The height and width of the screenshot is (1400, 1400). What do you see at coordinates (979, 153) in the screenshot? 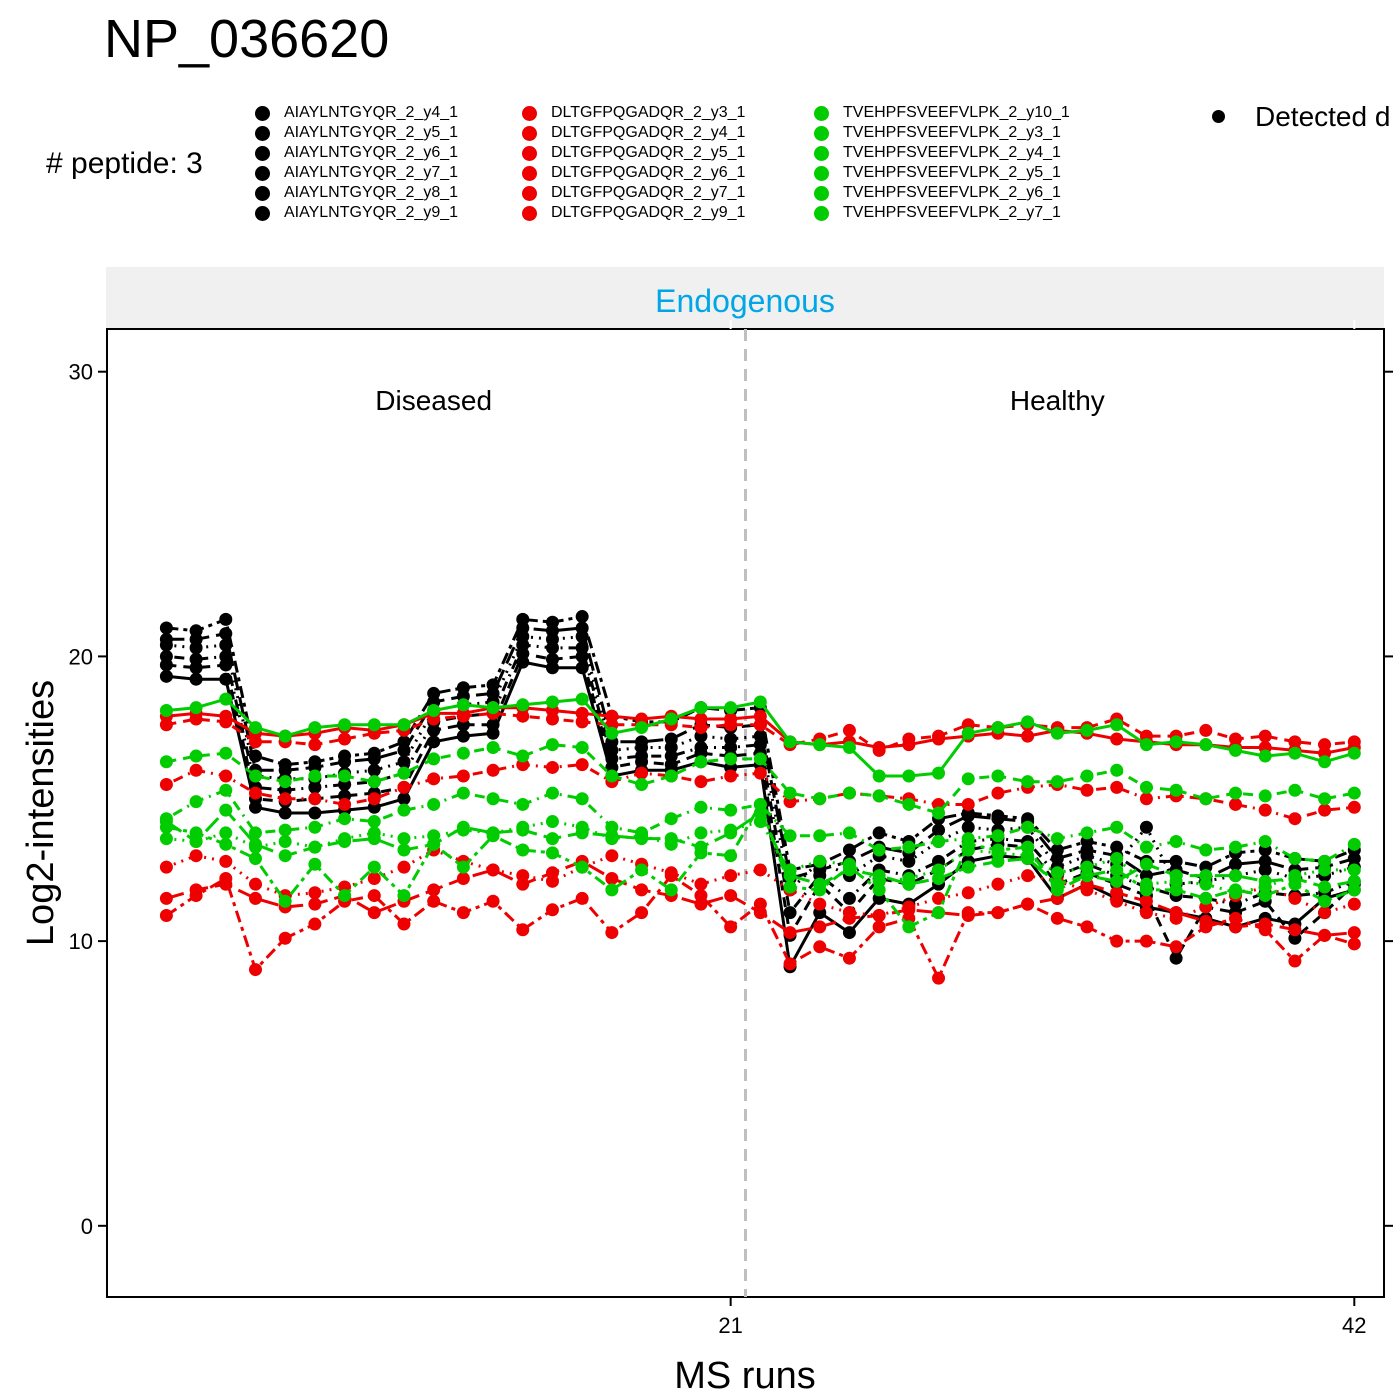
I see `legend-item: TVEHPFSVEEFVLPK_2_y4_1` at bounding box center [979, 153].